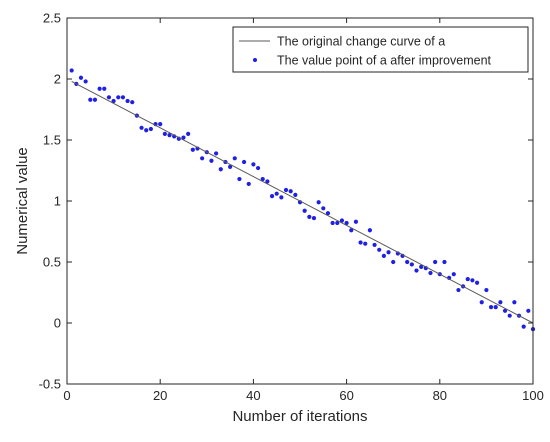 This screenshot has height=442, width=550. Describe the element at coordinates (57, 323) in the screenshot. I see `y-tick-label: 0` at that location.